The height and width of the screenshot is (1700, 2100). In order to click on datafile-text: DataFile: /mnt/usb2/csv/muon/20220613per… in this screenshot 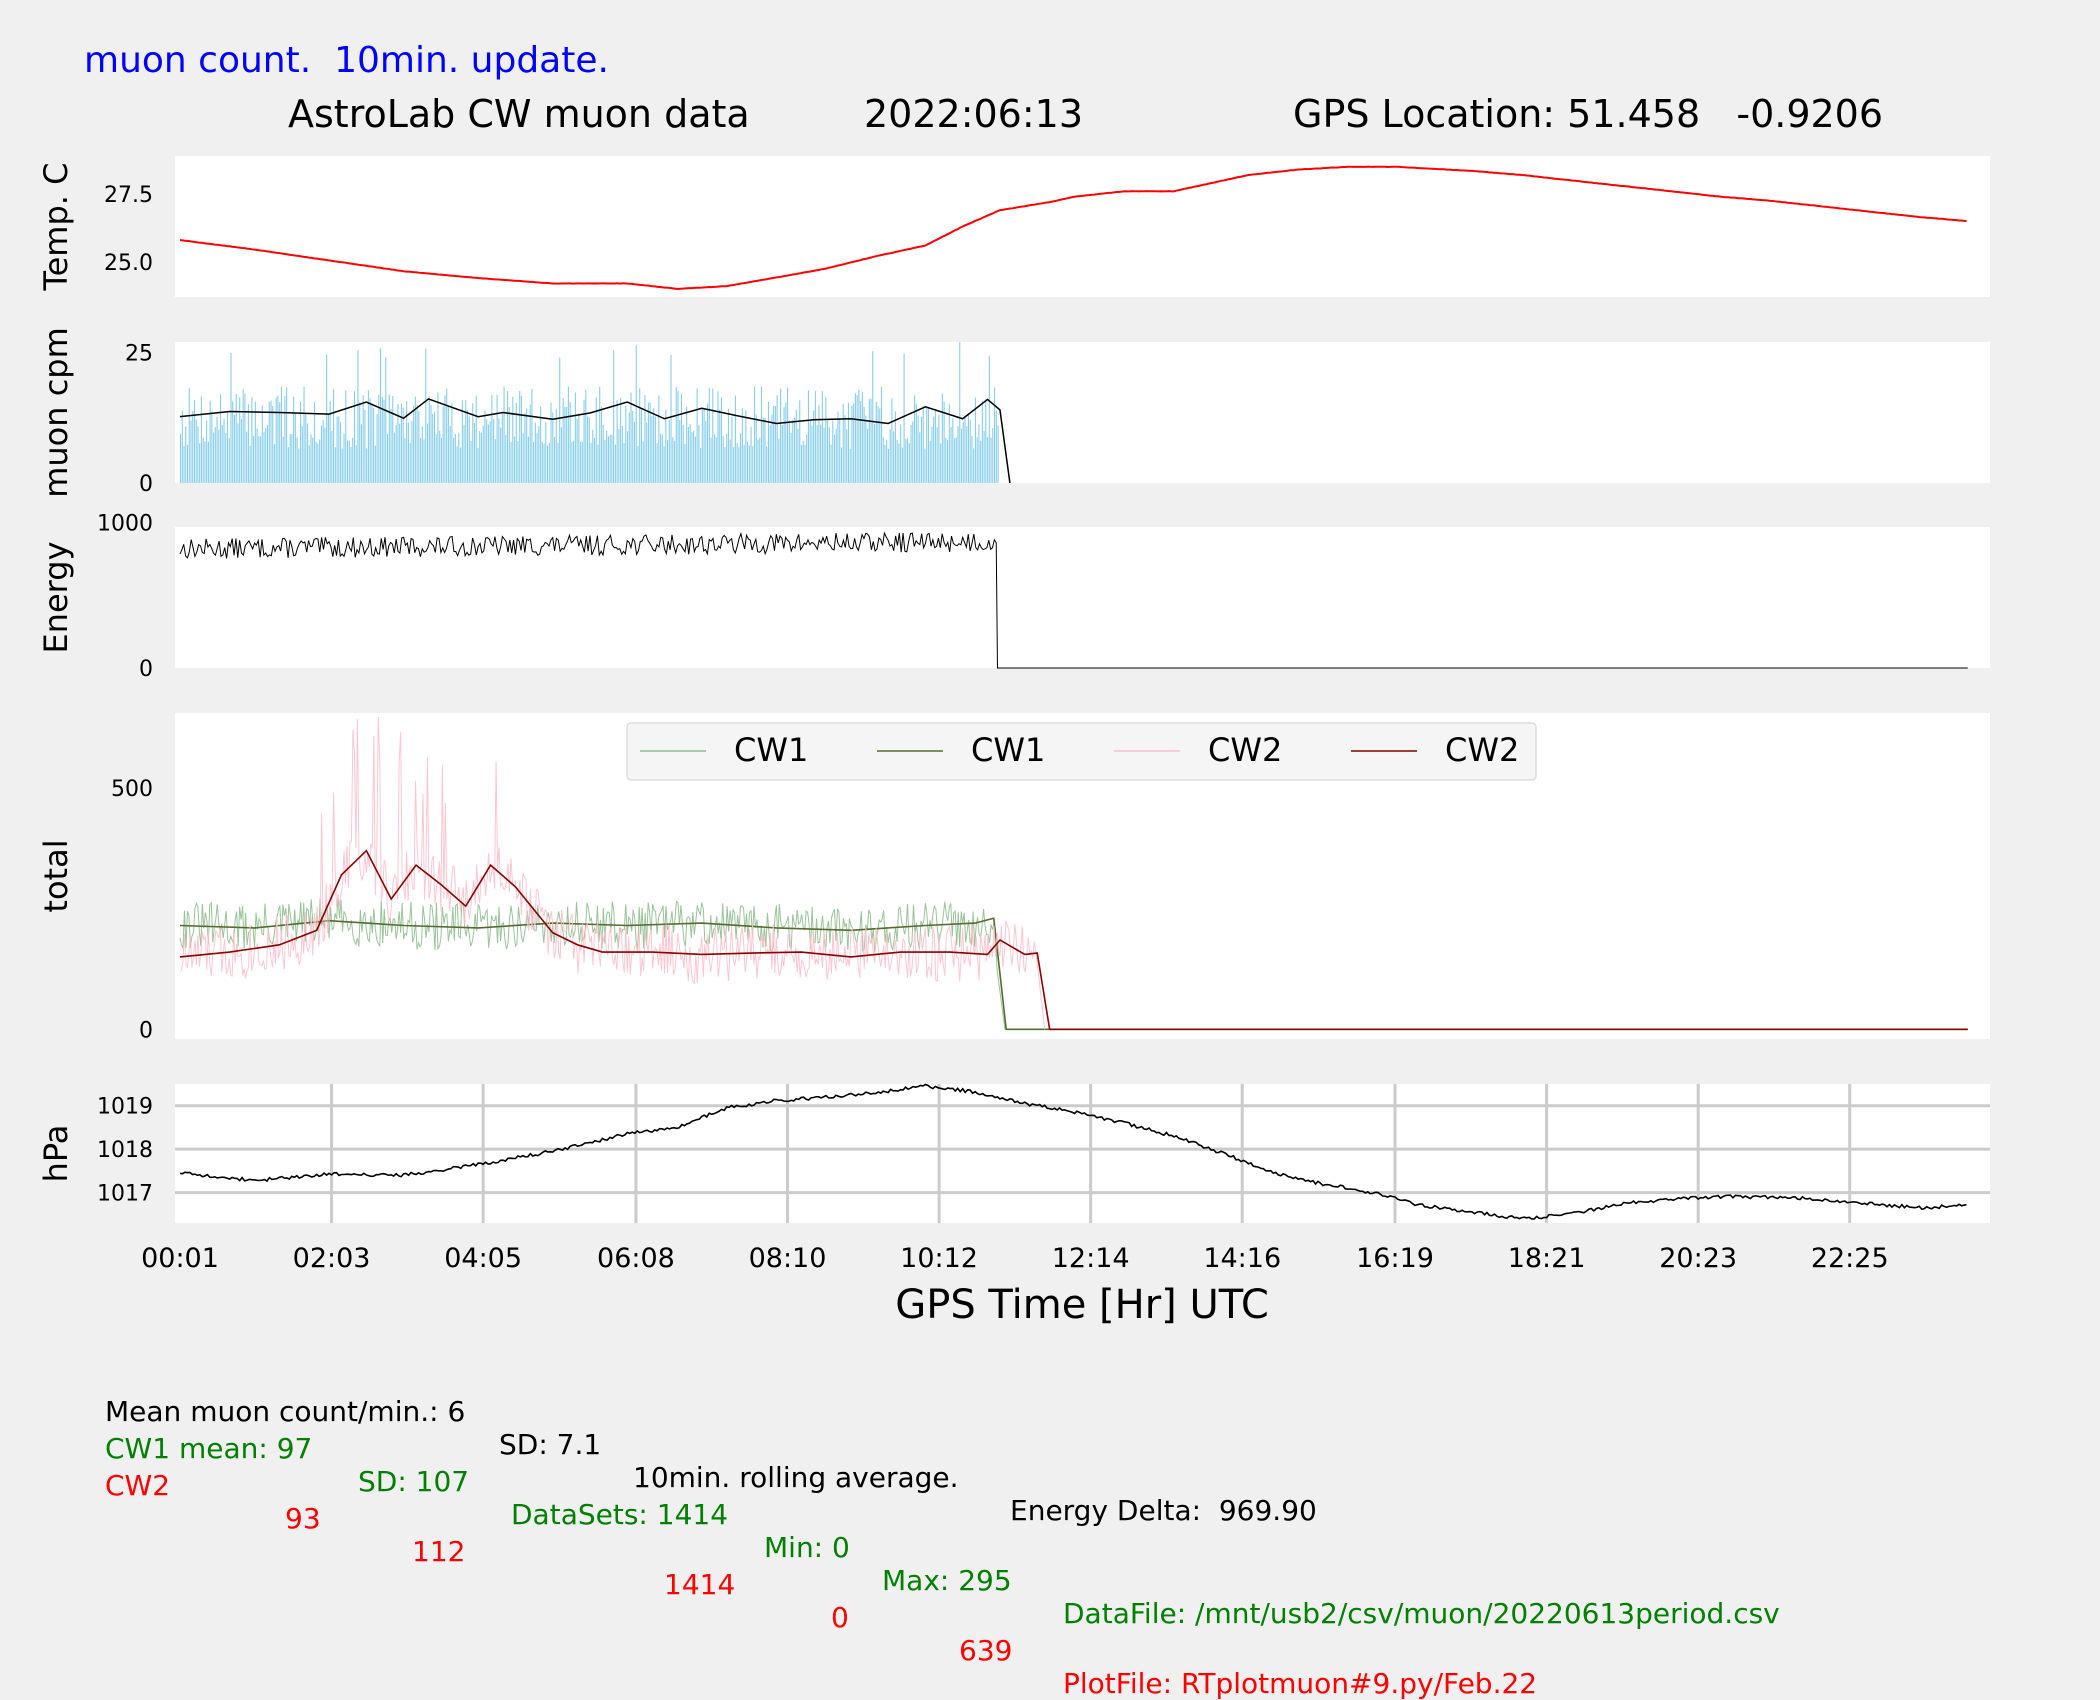, I will do `click(1421, 1613)`.